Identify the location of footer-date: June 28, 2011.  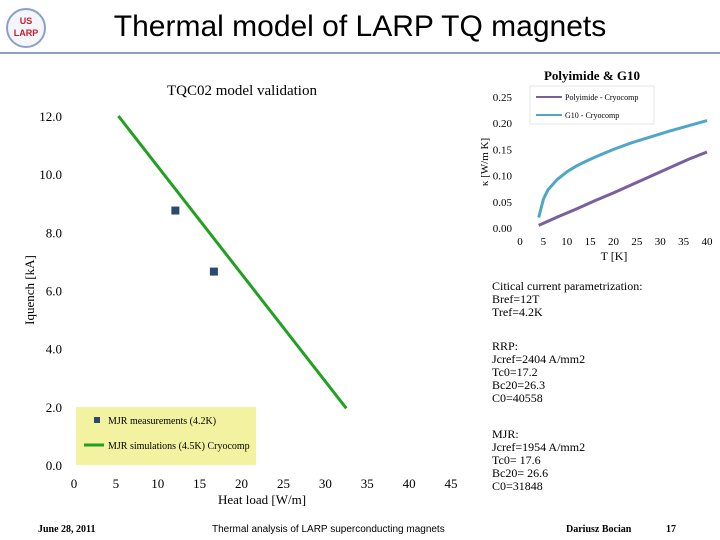
(67, 529).